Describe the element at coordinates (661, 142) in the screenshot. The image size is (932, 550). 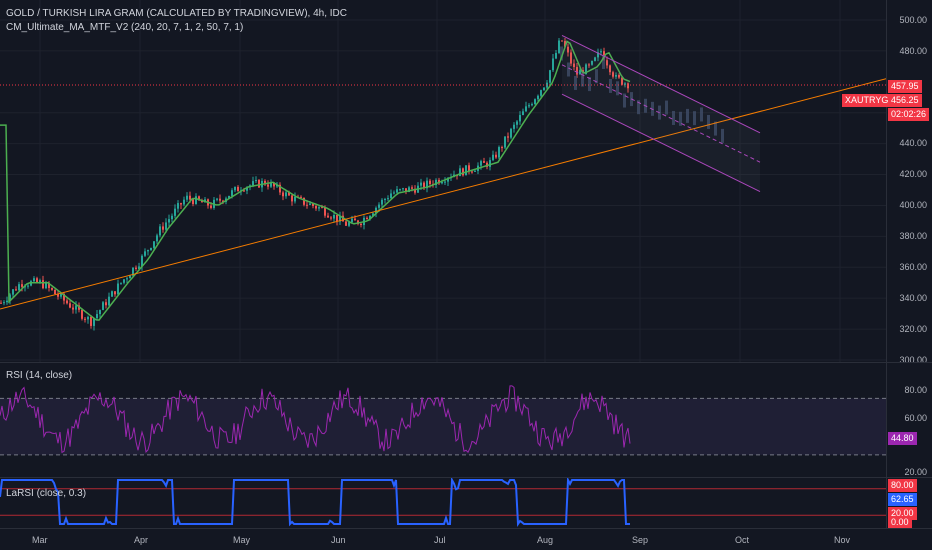
I see `channel-lower-line` at that location.